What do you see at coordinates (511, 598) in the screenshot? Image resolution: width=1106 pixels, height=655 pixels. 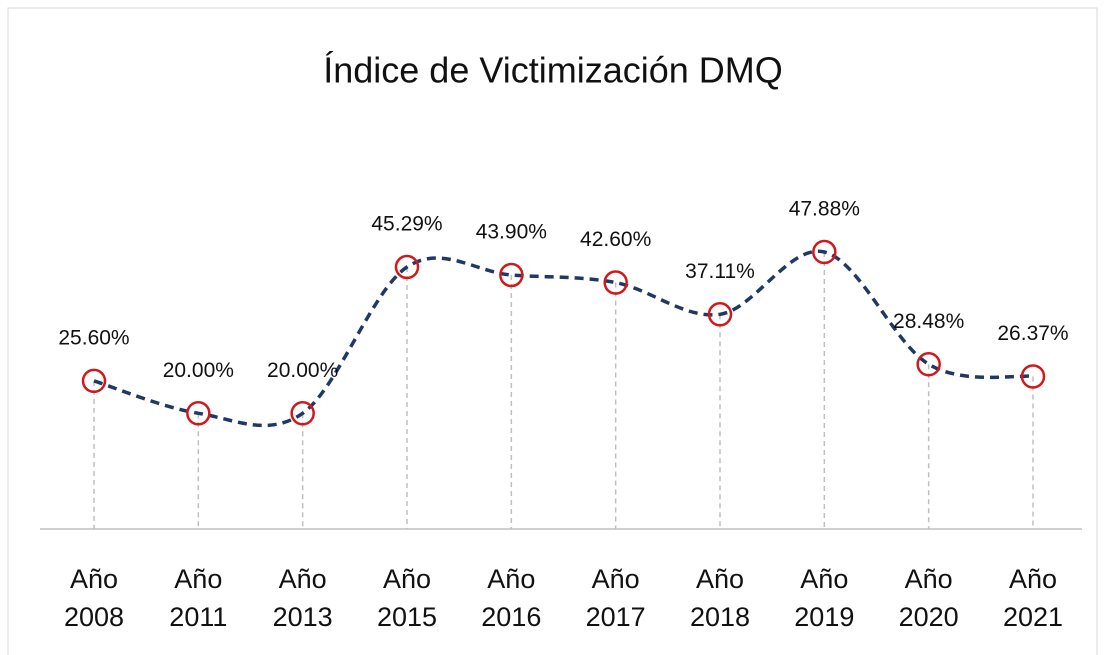 I see `x-tick-label: Año 2016` at bounding box center [511, 598].